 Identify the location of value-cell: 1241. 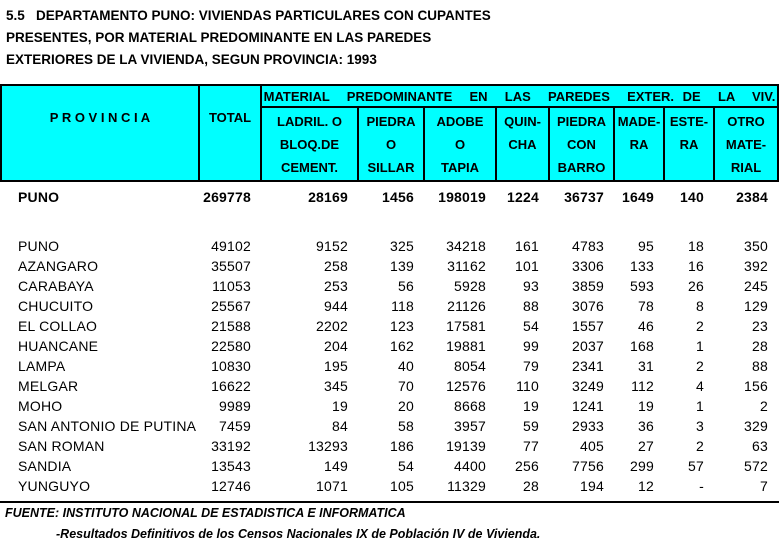
(588, 406).